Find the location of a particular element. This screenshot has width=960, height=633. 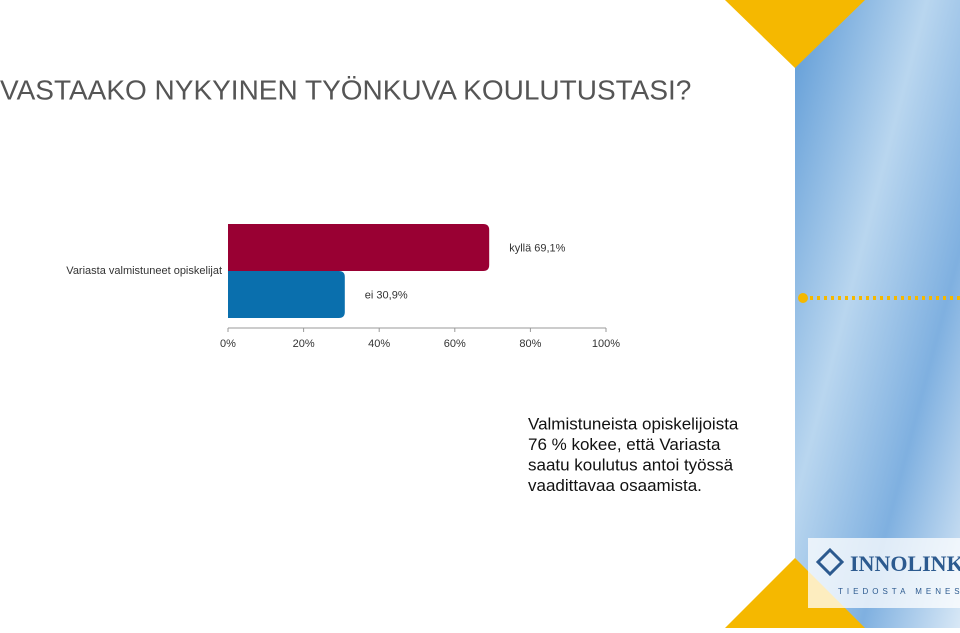

triangle-bottom is located at coordinates (795, 593).